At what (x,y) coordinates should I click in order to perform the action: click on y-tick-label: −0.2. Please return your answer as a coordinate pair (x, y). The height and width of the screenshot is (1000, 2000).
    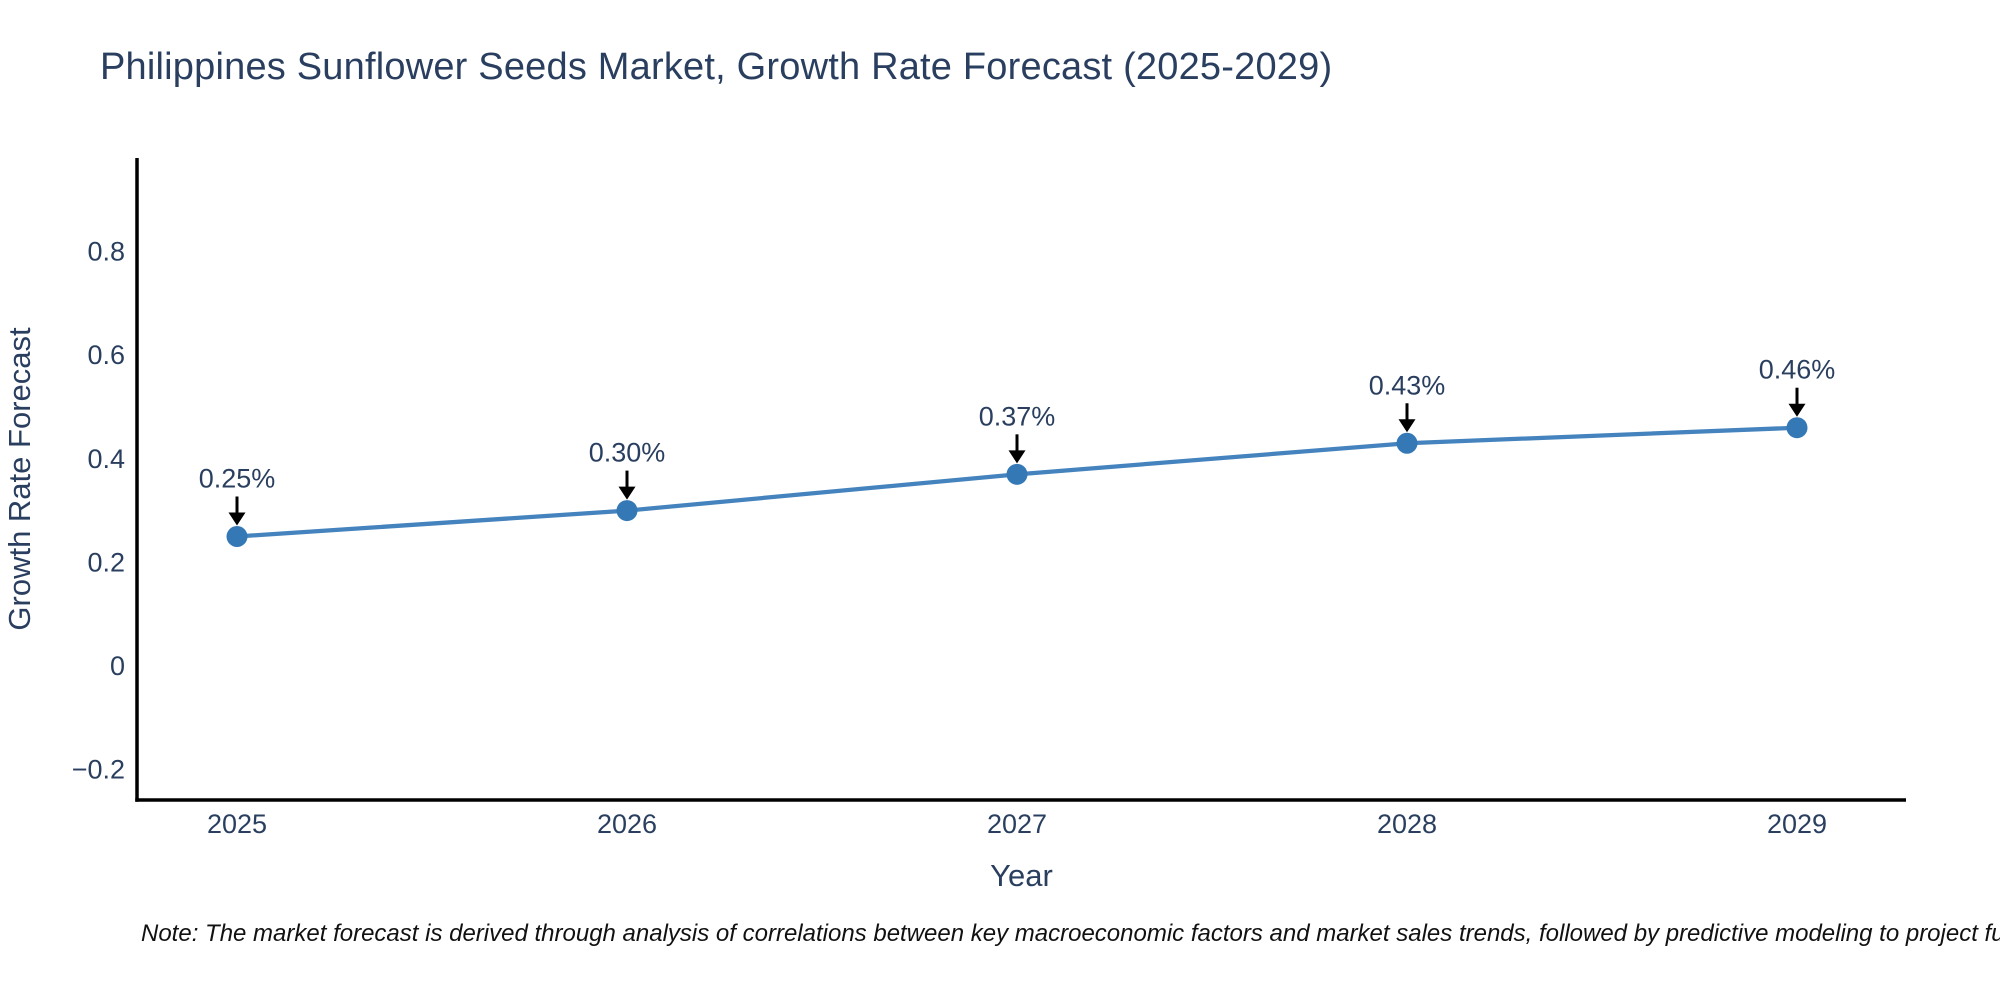
    Looking at the image, I should click on (98, 770).